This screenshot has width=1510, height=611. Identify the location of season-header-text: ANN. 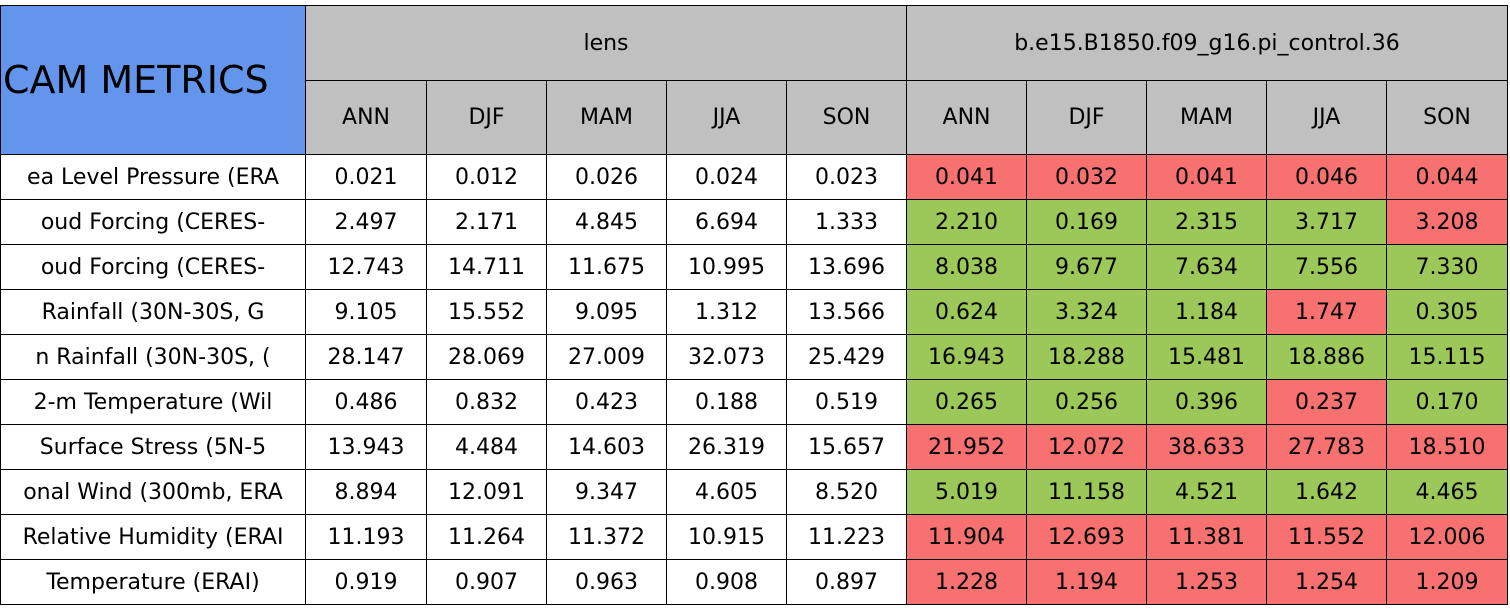
(366, 117).